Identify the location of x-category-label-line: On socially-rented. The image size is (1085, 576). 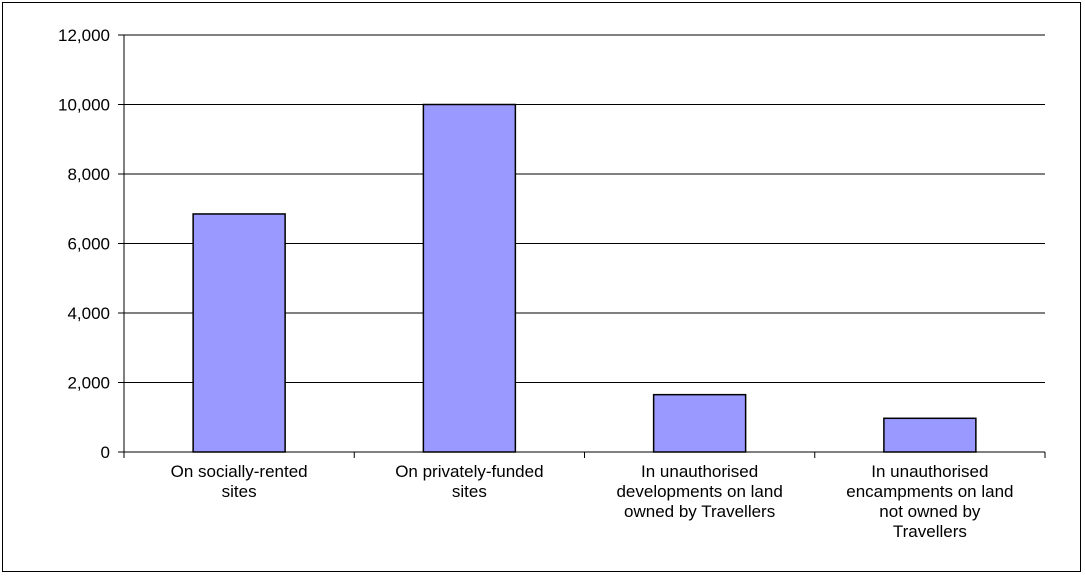
(239, 471).